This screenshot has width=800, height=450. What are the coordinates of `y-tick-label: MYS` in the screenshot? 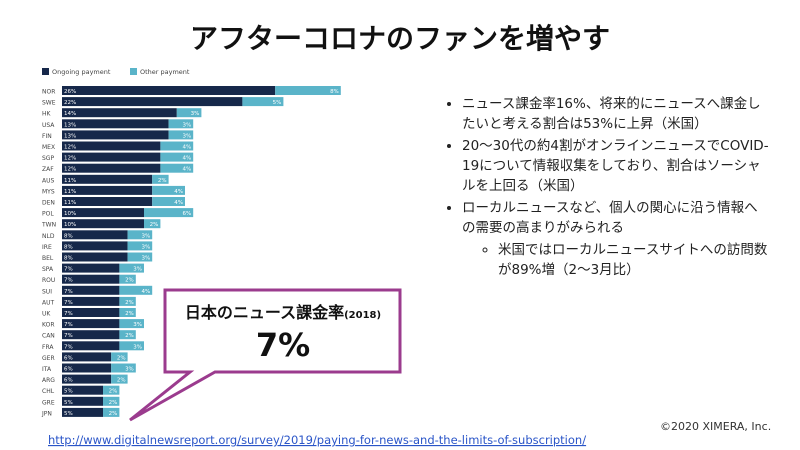 It's located at (48, 191).